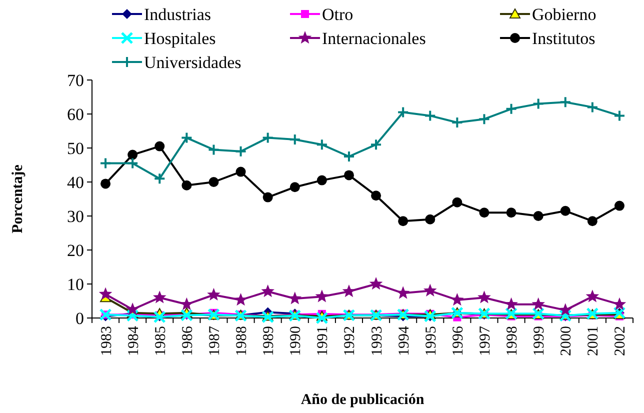 The height and width of the screenshot is (413, 644). Describe the element at coordinates (458, 341) in the screenshot. I see `x-tick-label: 1996` at that location.